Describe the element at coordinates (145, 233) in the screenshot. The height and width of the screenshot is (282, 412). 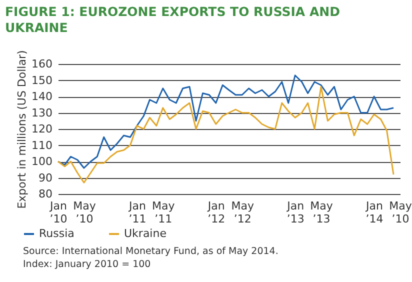
I see `legend-label: Ukraine` at that location.